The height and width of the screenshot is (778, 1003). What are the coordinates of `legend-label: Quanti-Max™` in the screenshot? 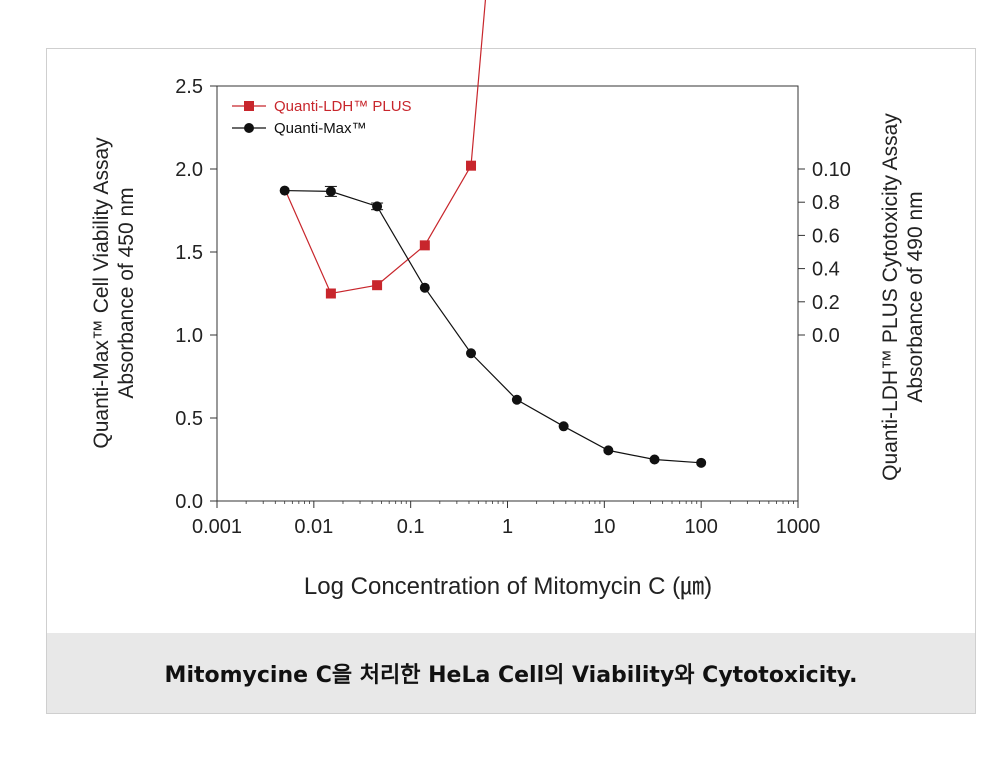 It's located at (320, 128).